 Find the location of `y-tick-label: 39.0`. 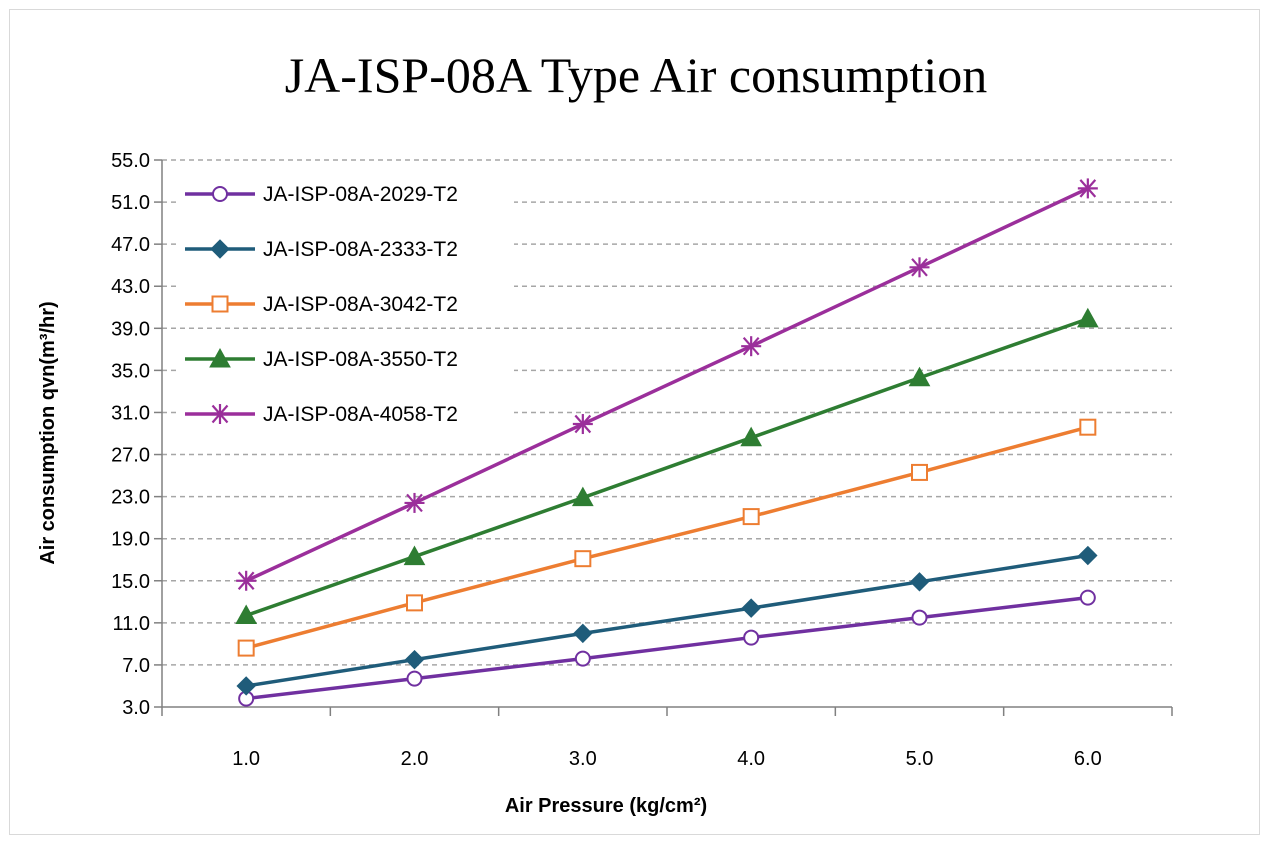

y-tick-label: 39.0 is located at coordinates (130, 329).